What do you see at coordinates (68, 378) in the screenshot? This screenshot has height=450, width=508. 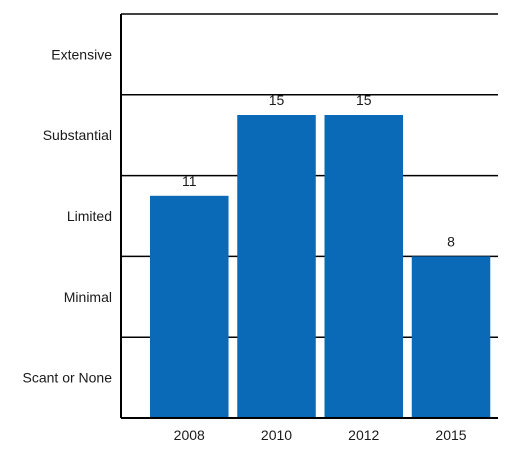 I see `y-band-label: Scant or None` at bounding box center [68, 378].